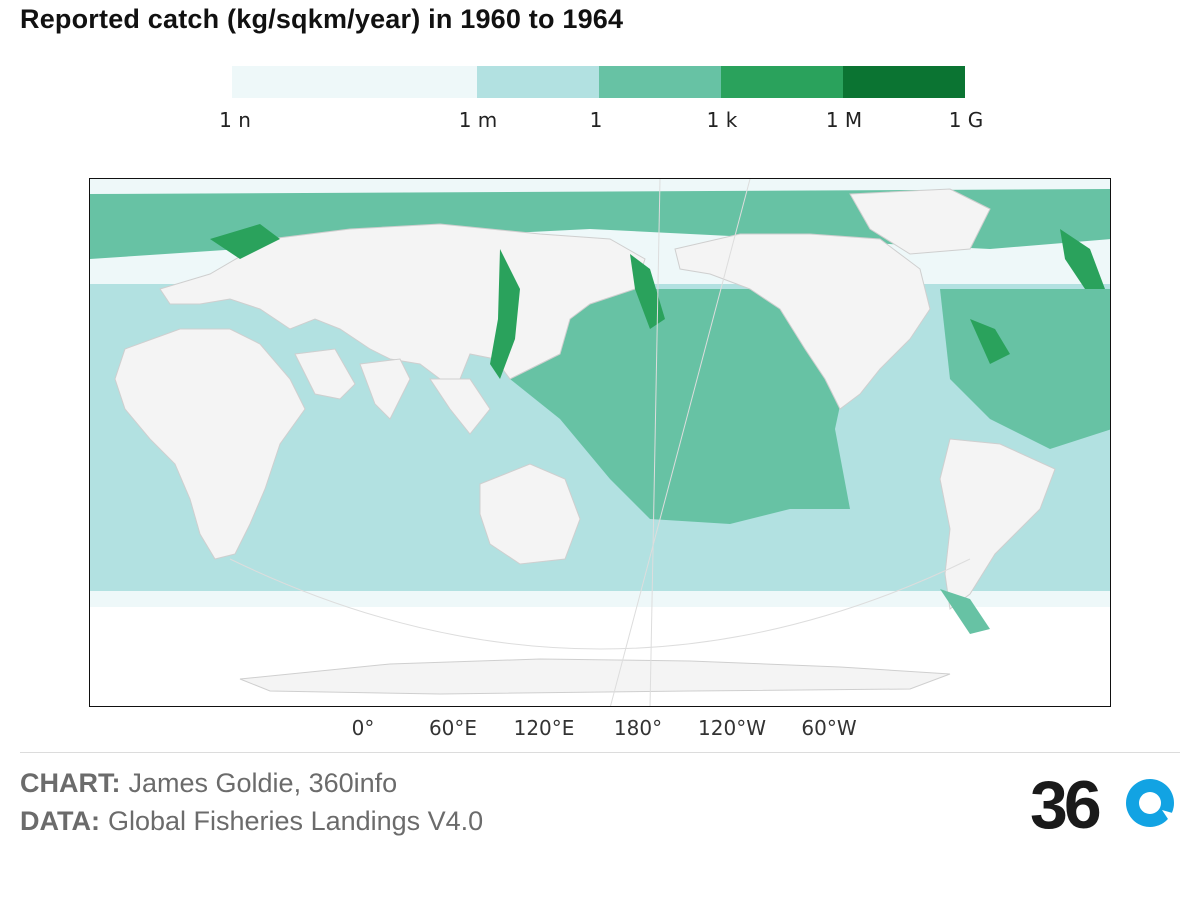 This screenshot has width=1200, height=900. I want to click on pacific-high, so click(675, 406).